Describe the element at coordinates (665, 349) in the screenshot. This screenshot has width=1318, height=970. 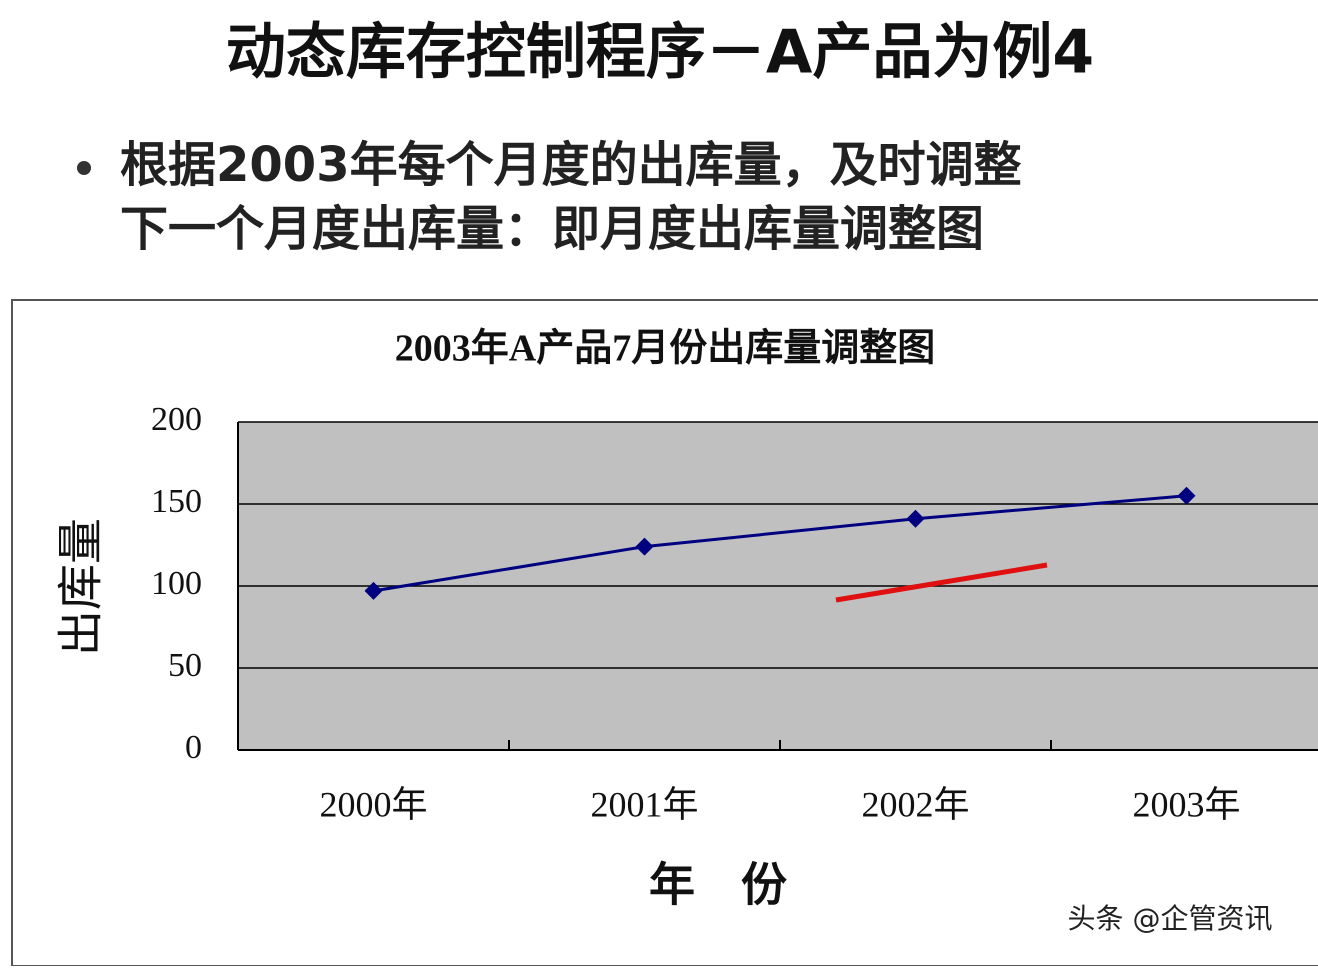
I see `chart-title: 2003年A产品7月份出库量调整图` at that location.